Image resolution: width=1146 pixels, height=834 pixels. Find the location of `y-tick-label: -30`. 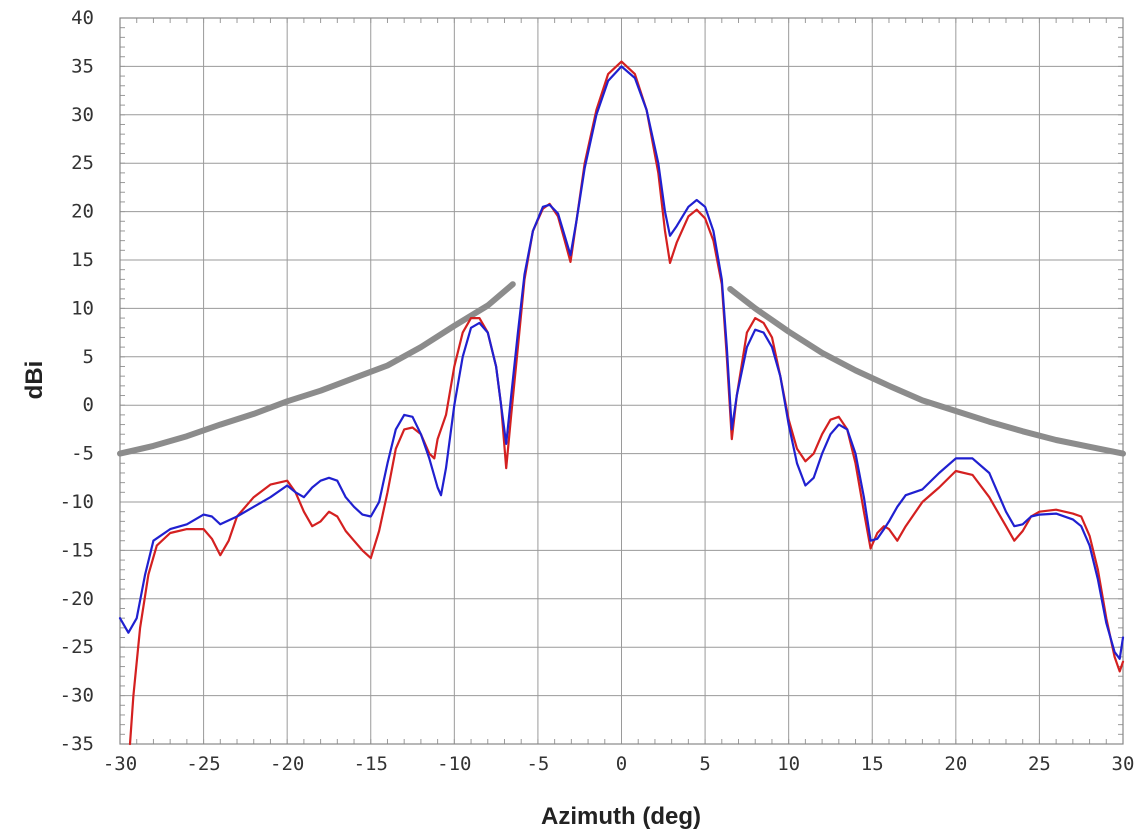

y-tick-label: -30 is located at coordinates (77, 696).